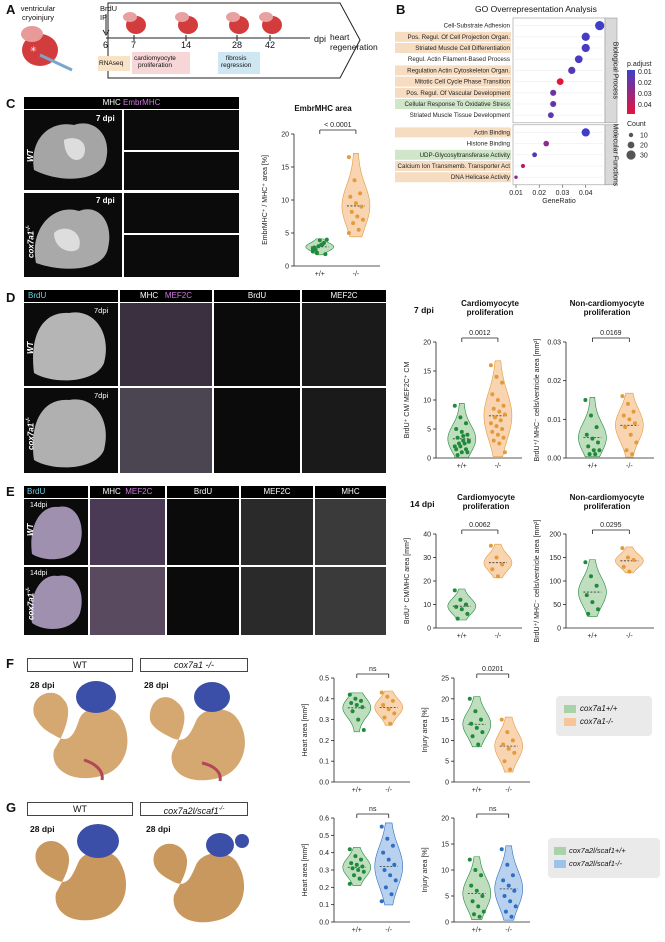  I want to click on d-ko-overview, so click(71, 430).